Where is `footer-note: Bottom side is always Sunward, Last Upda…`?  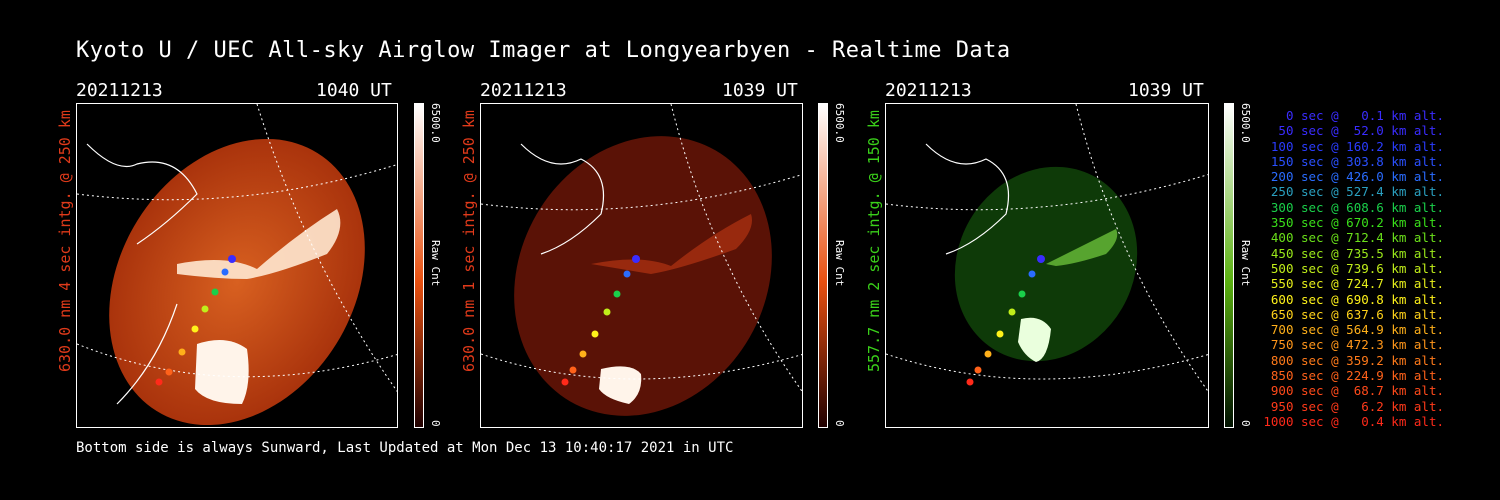
footer-note: Bottom side is always Sunward, Last Upda… is located at coordinates (405, 448).